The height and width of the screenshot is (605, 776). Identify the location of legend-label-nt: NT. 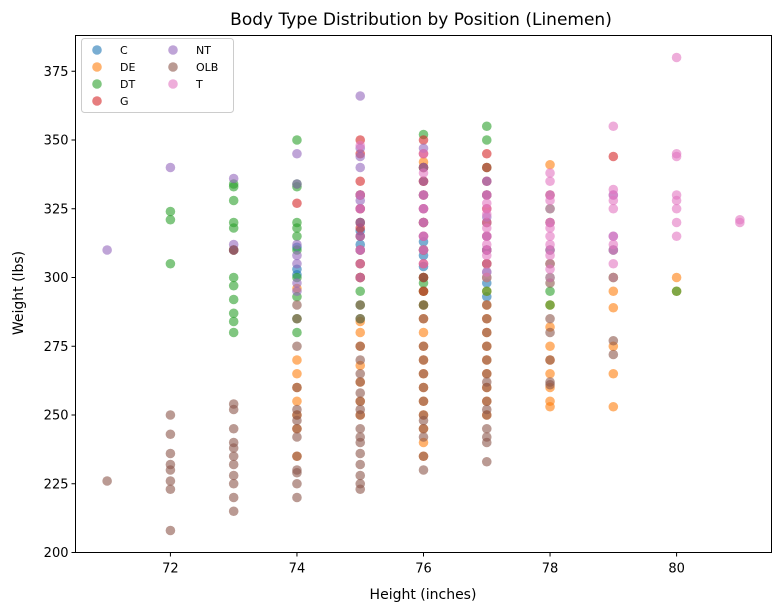
(203, 50).